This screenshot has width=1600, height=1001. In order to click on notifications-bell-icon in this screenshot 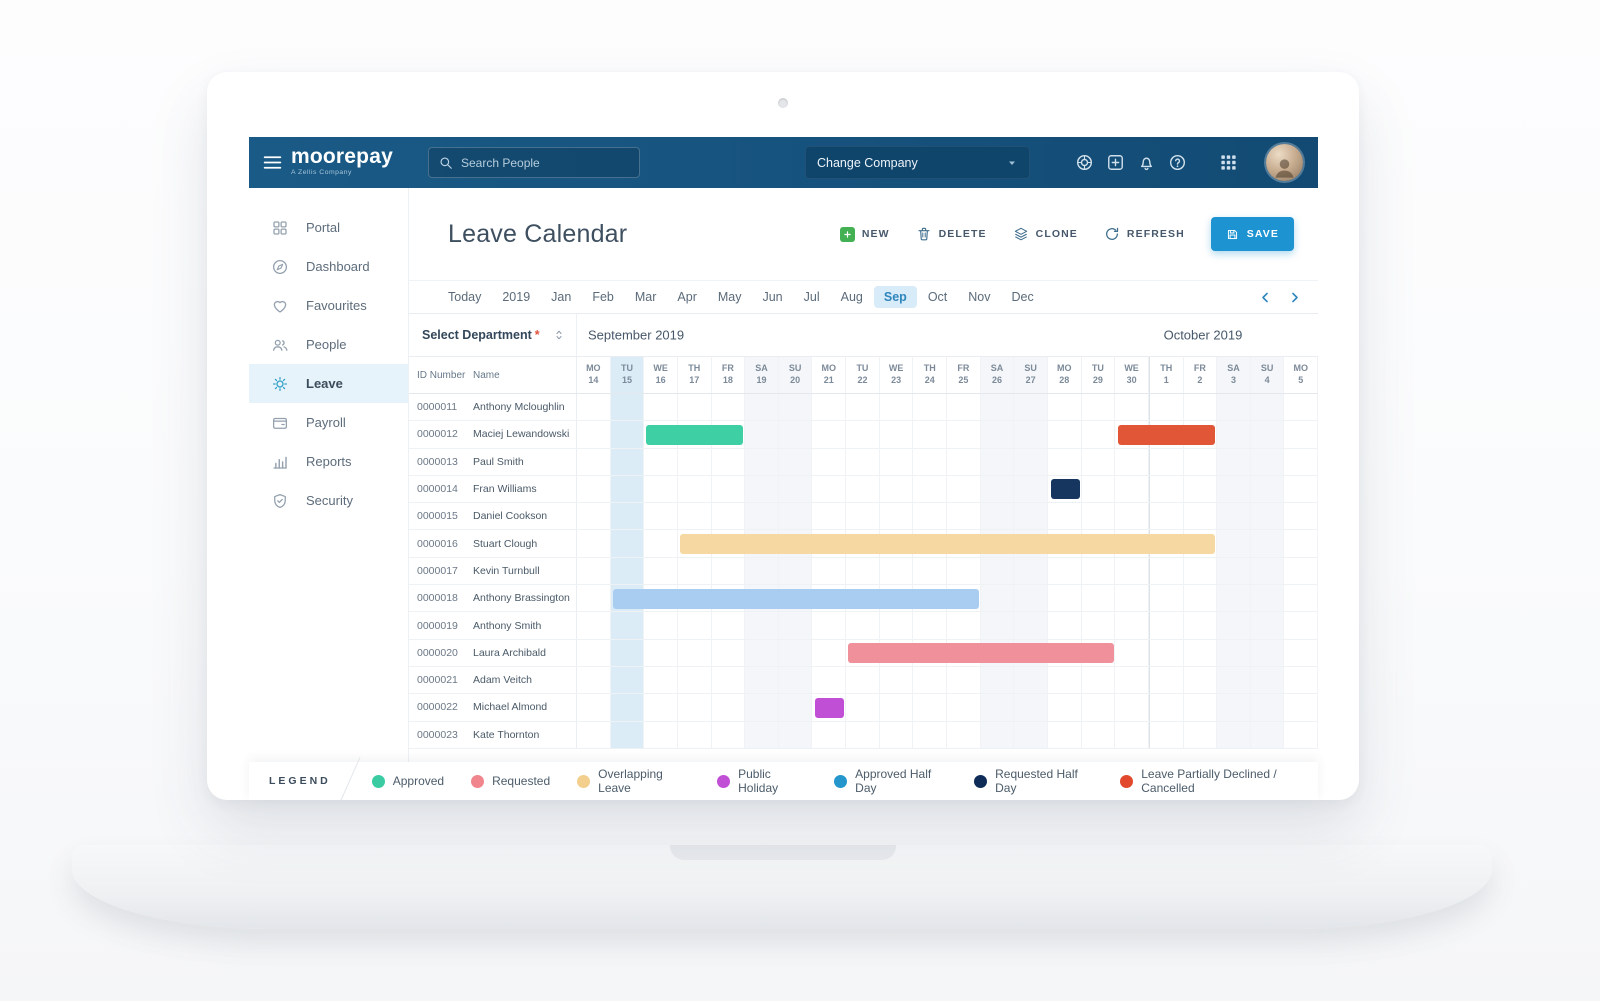, I will do `click(1146, 162)`.